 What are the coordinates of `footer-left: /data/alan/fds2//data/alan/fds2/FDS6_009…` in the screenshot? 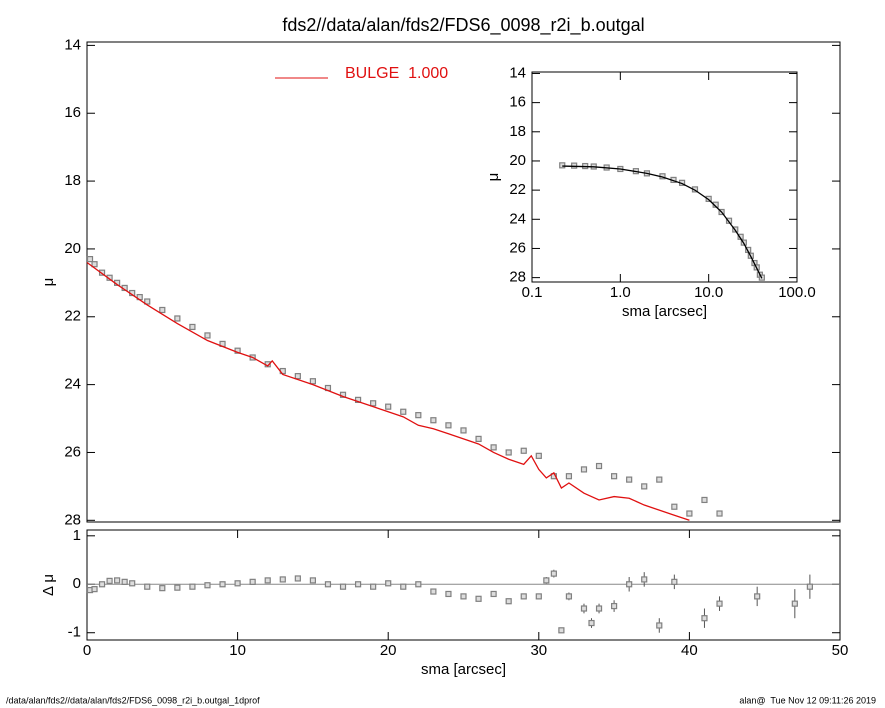 It's located at (133, 700).